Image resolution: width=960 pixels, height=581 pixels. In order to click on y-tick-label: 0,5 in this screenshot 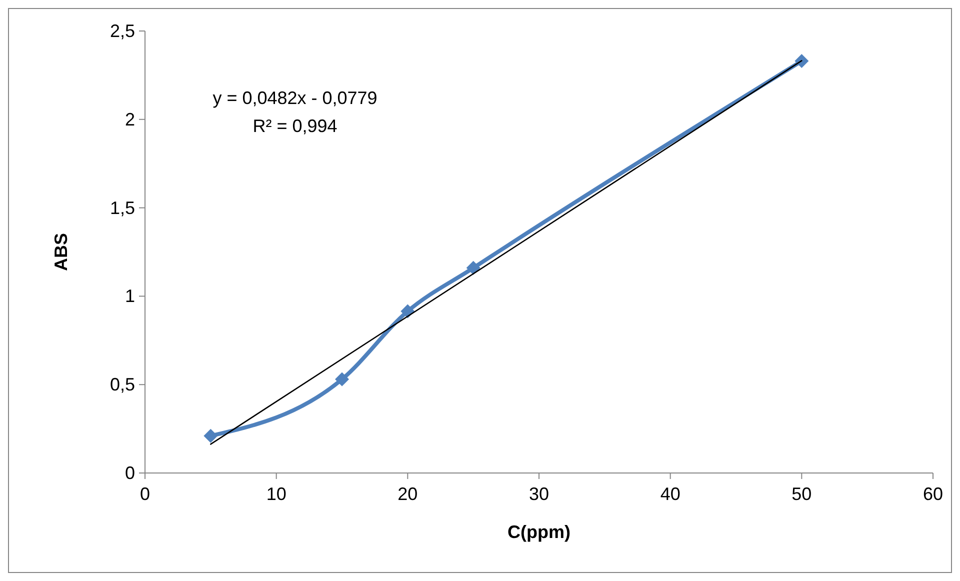, I will do `click(122, 384)`.